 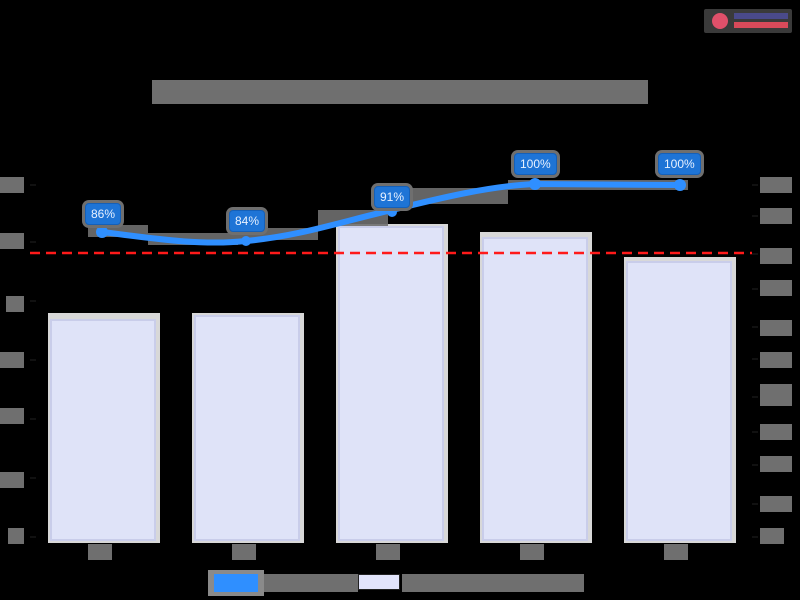 I want to click on line-series, so click(x=391, y=213).